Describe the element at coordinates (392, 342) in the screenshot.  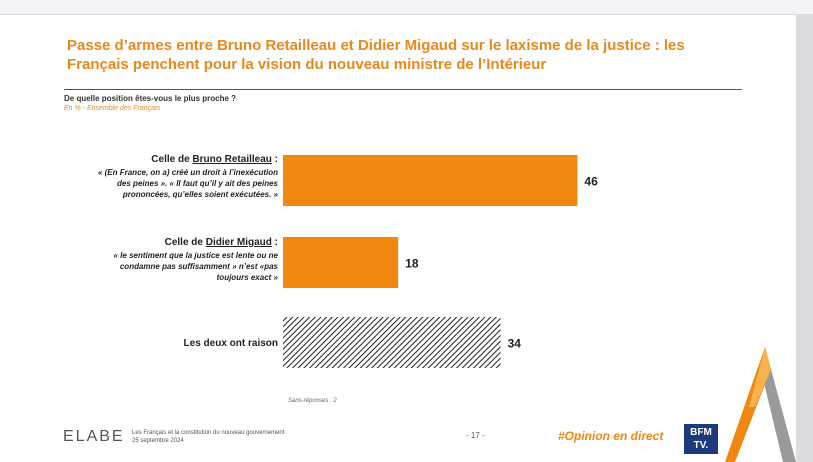
I see `bar-both` at that location.